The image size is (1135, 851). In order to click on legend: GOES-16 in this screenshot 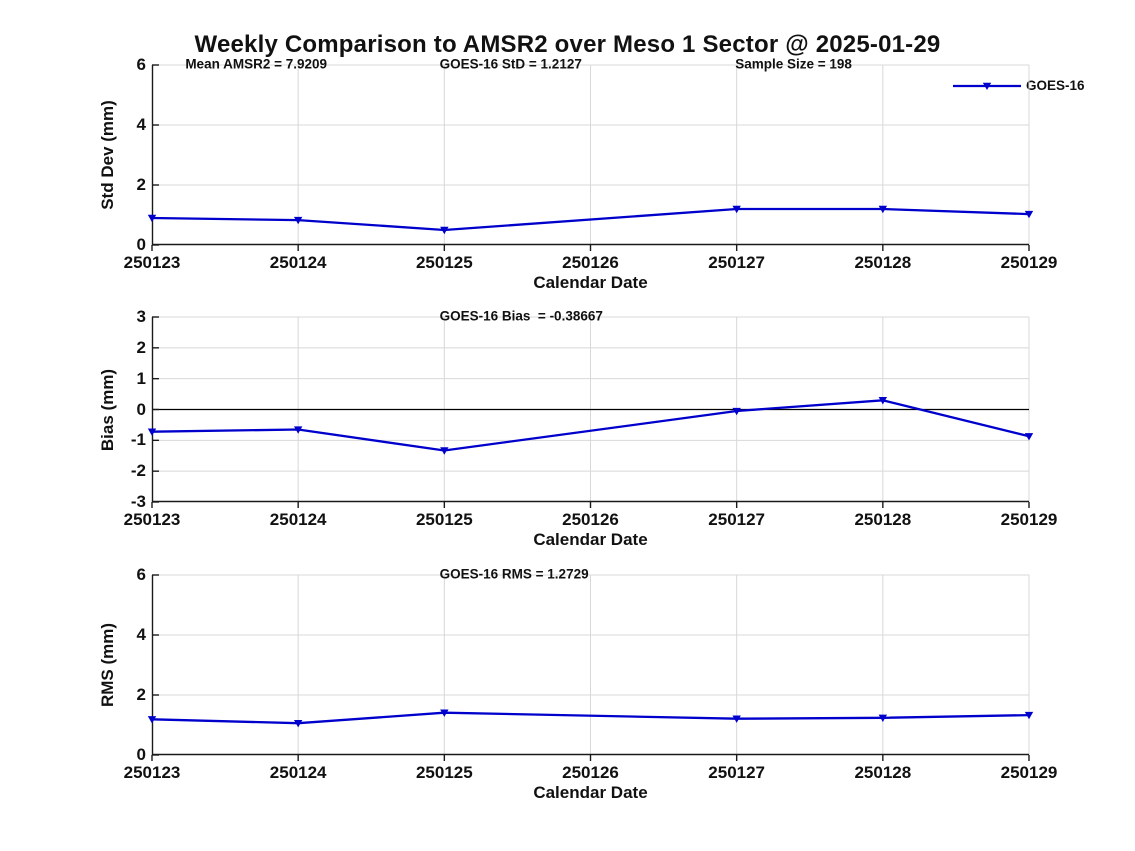, I will do `click(1019, 85)`.